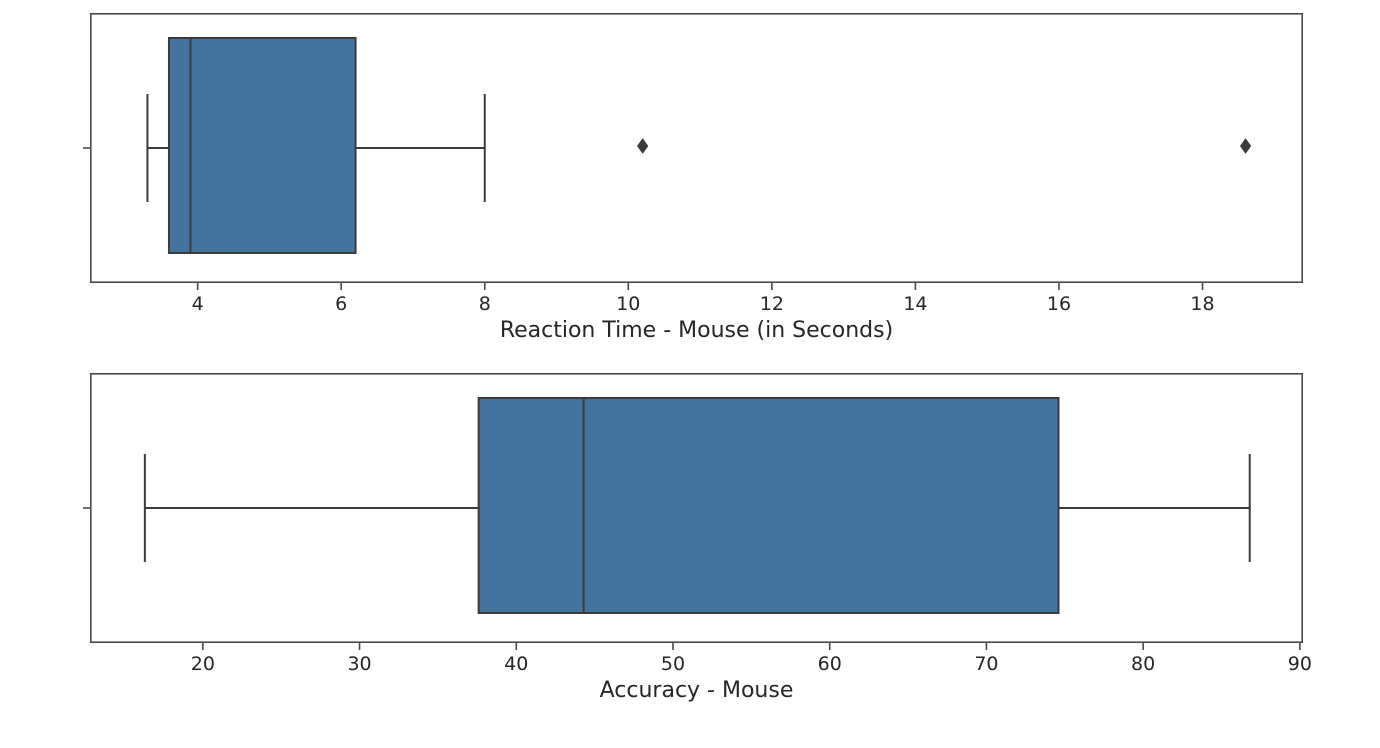  What do you see at coordinates (1143, 664) in the screenshot?
I see `x-tick-label: 80` at bounding box center [1143, 664].